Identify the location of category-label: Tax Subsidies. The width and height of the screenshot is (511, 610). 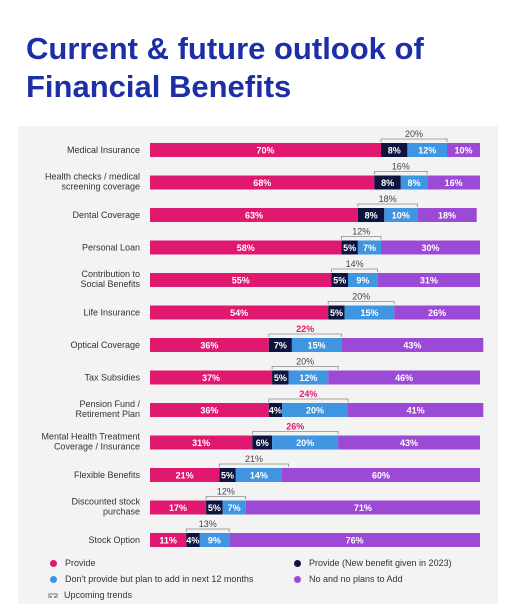
(112, 378).